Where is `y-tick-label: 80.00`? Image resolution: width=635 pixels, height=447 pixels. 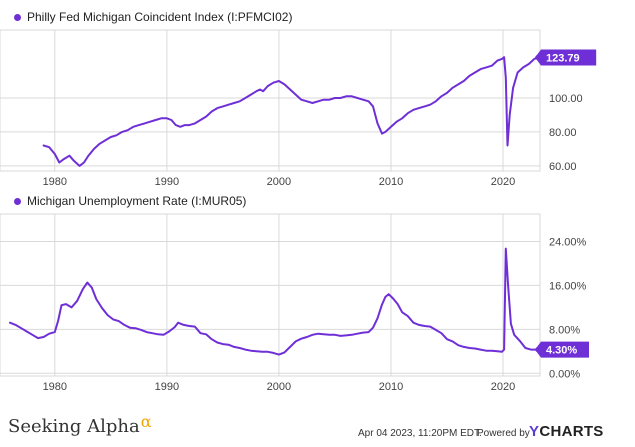
y-tick-label: 80.00 is located at coordinates (563, 133).